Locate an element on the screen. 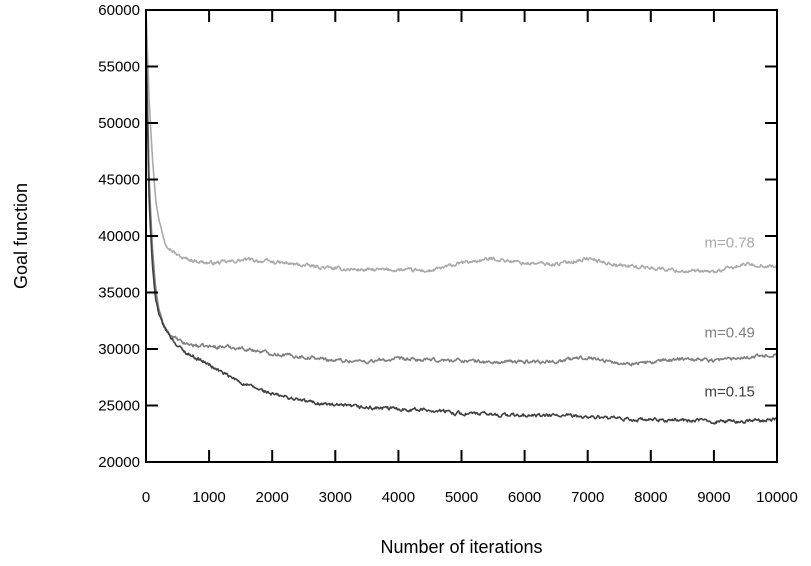 The height and width of the screenshot is (566, 811). series-label-3: m=0.15 is located at coordinates (729, 391).